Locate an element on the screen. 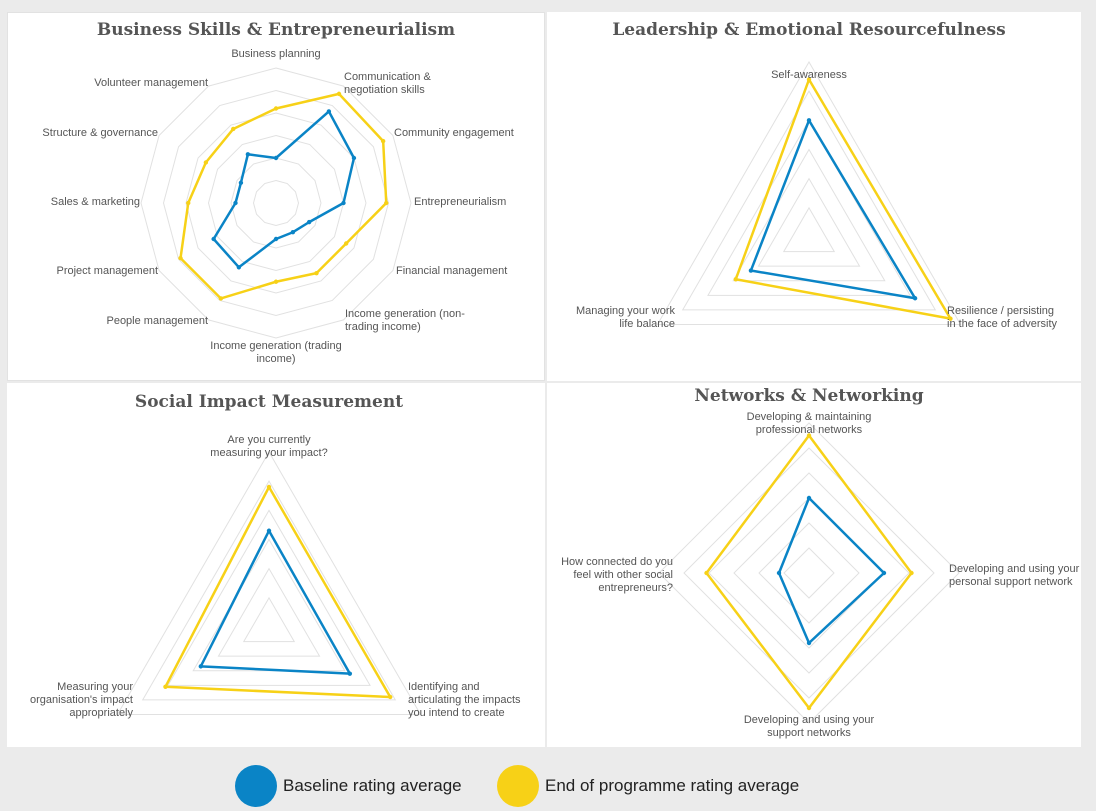 The height and width of the screenshot is (811, 1096). data-point-baseline-business-planning is located at coordinates (276, 158).